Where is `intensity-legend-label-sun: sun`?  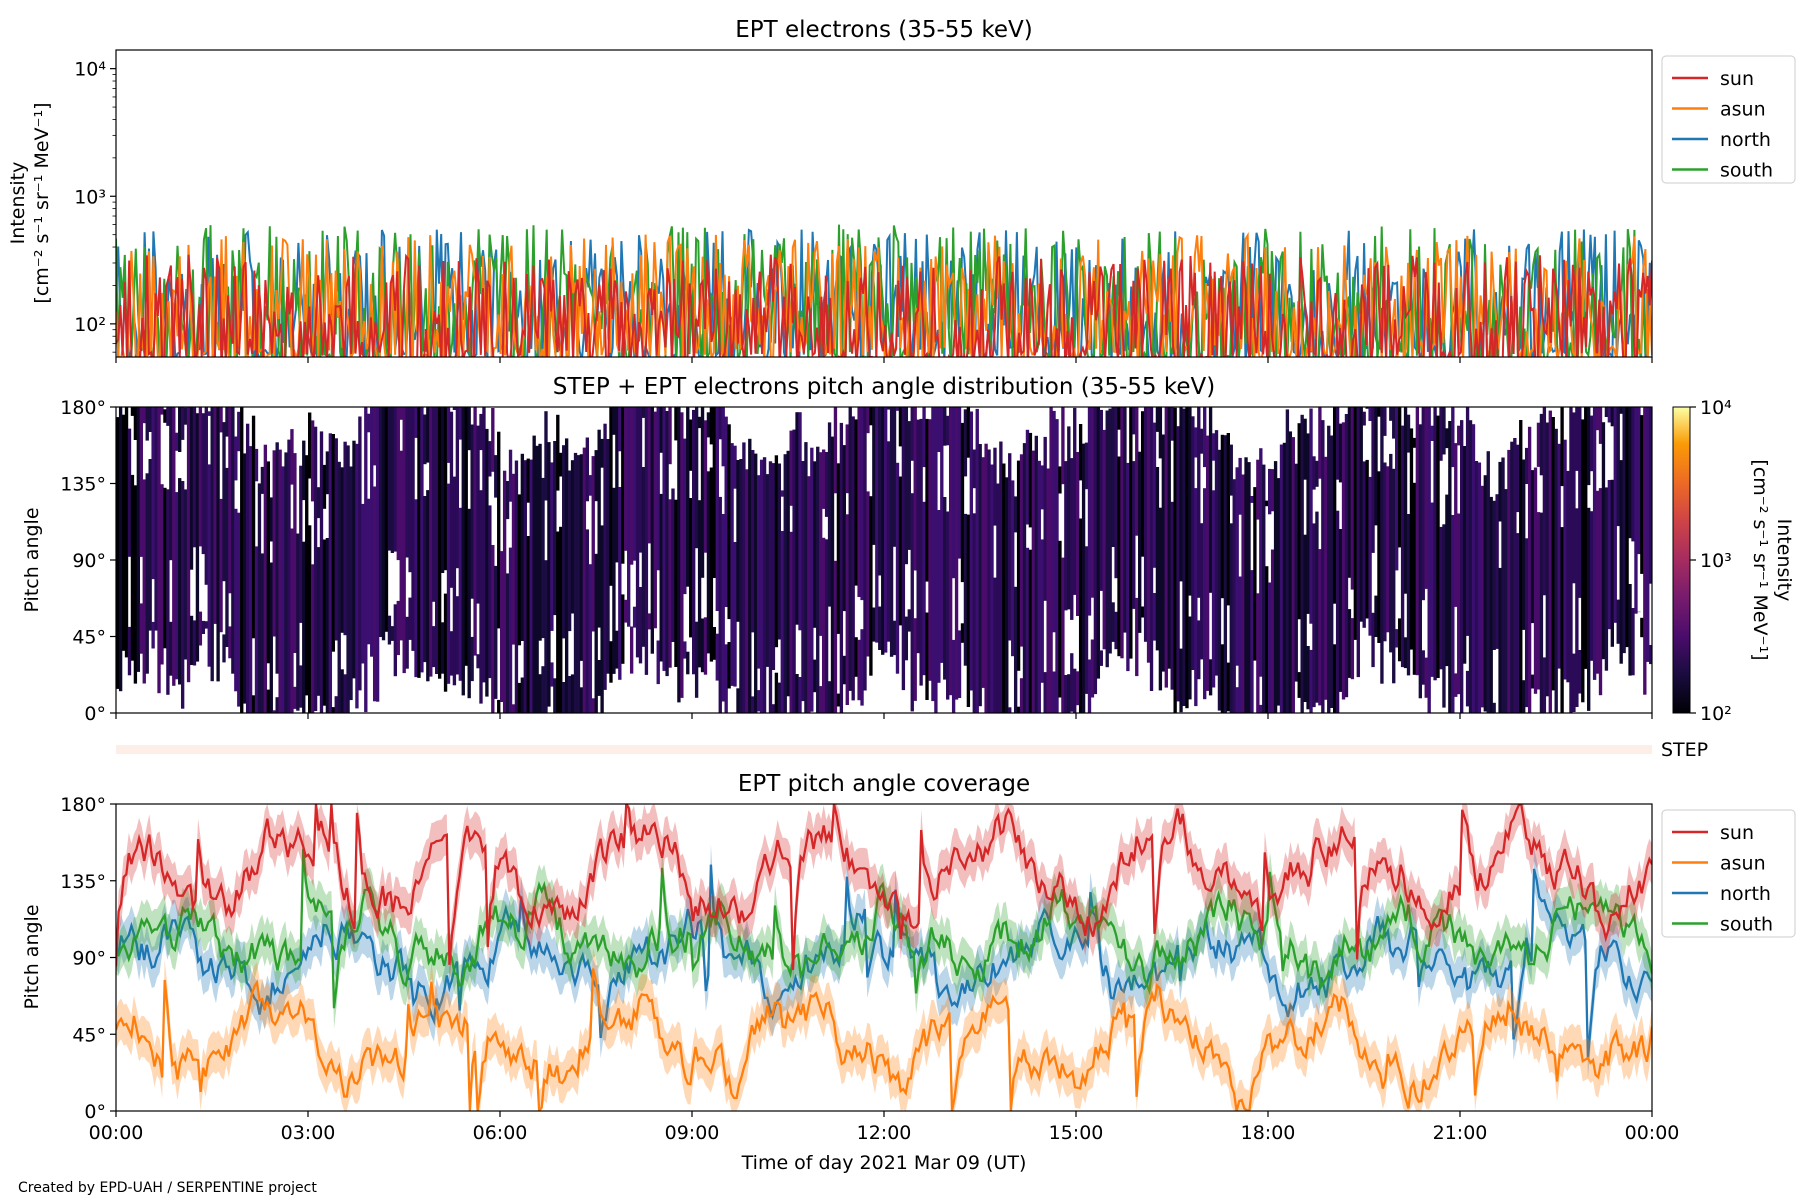 intensity-legend-label-sun: sun is located at coordinates (1737, 79).